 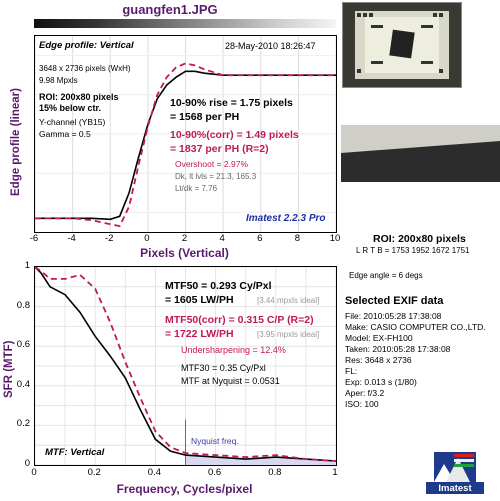 I want to click on exif-row: ISO: 100, so click(x=362, y=404).